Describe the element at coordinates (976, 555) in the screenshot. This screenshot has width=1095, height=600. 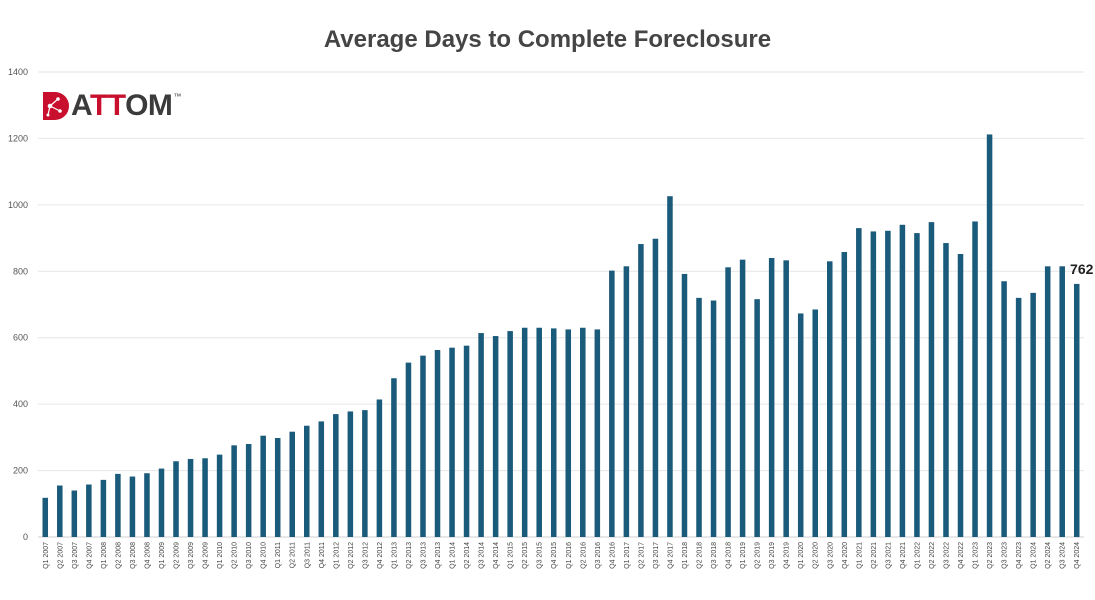
I see `x-tick-label: Q1 2023` at that location.